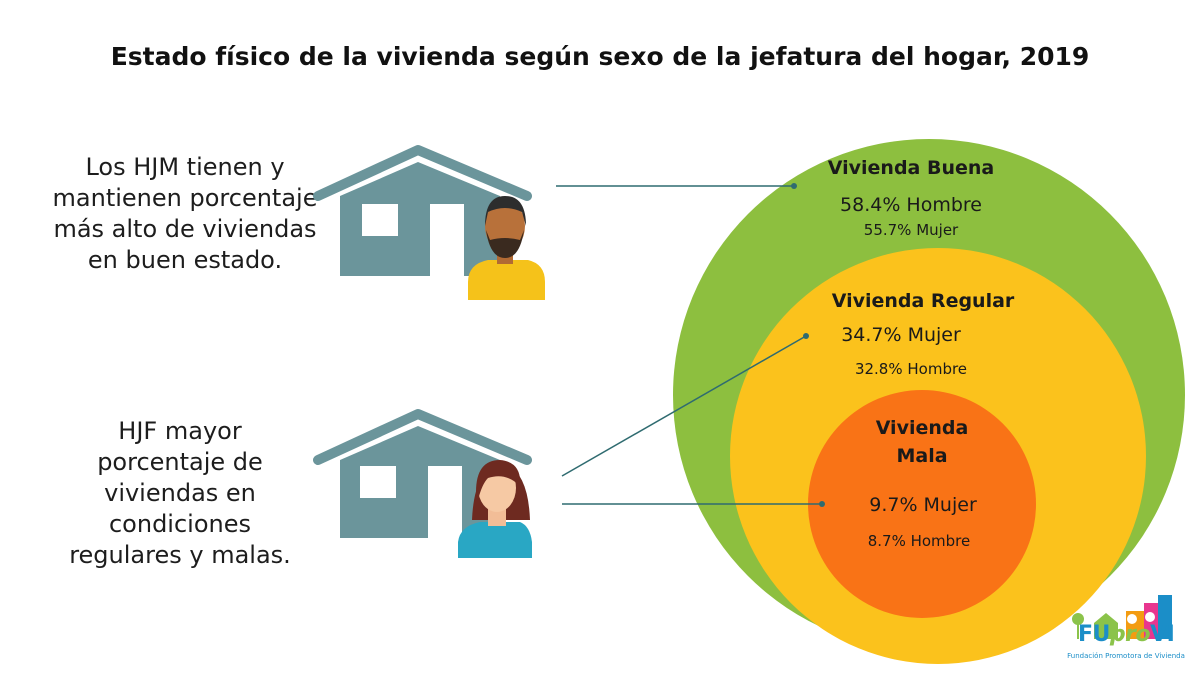 The image size is (1200, 675). I want to click on logo-word-right: VI, so click(1162, 634).